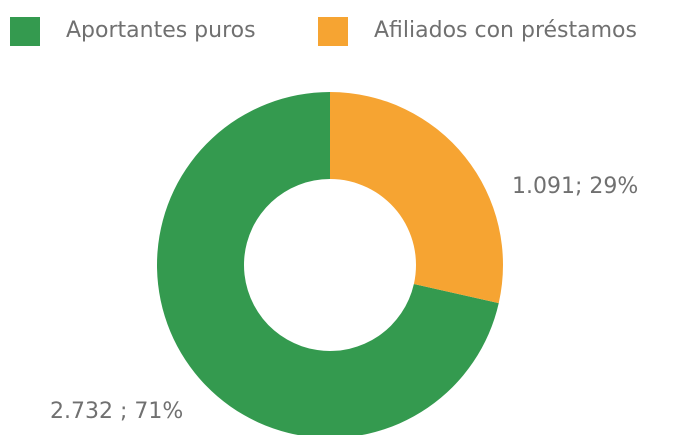  I want to click on donut-slice, so click(416, 198).